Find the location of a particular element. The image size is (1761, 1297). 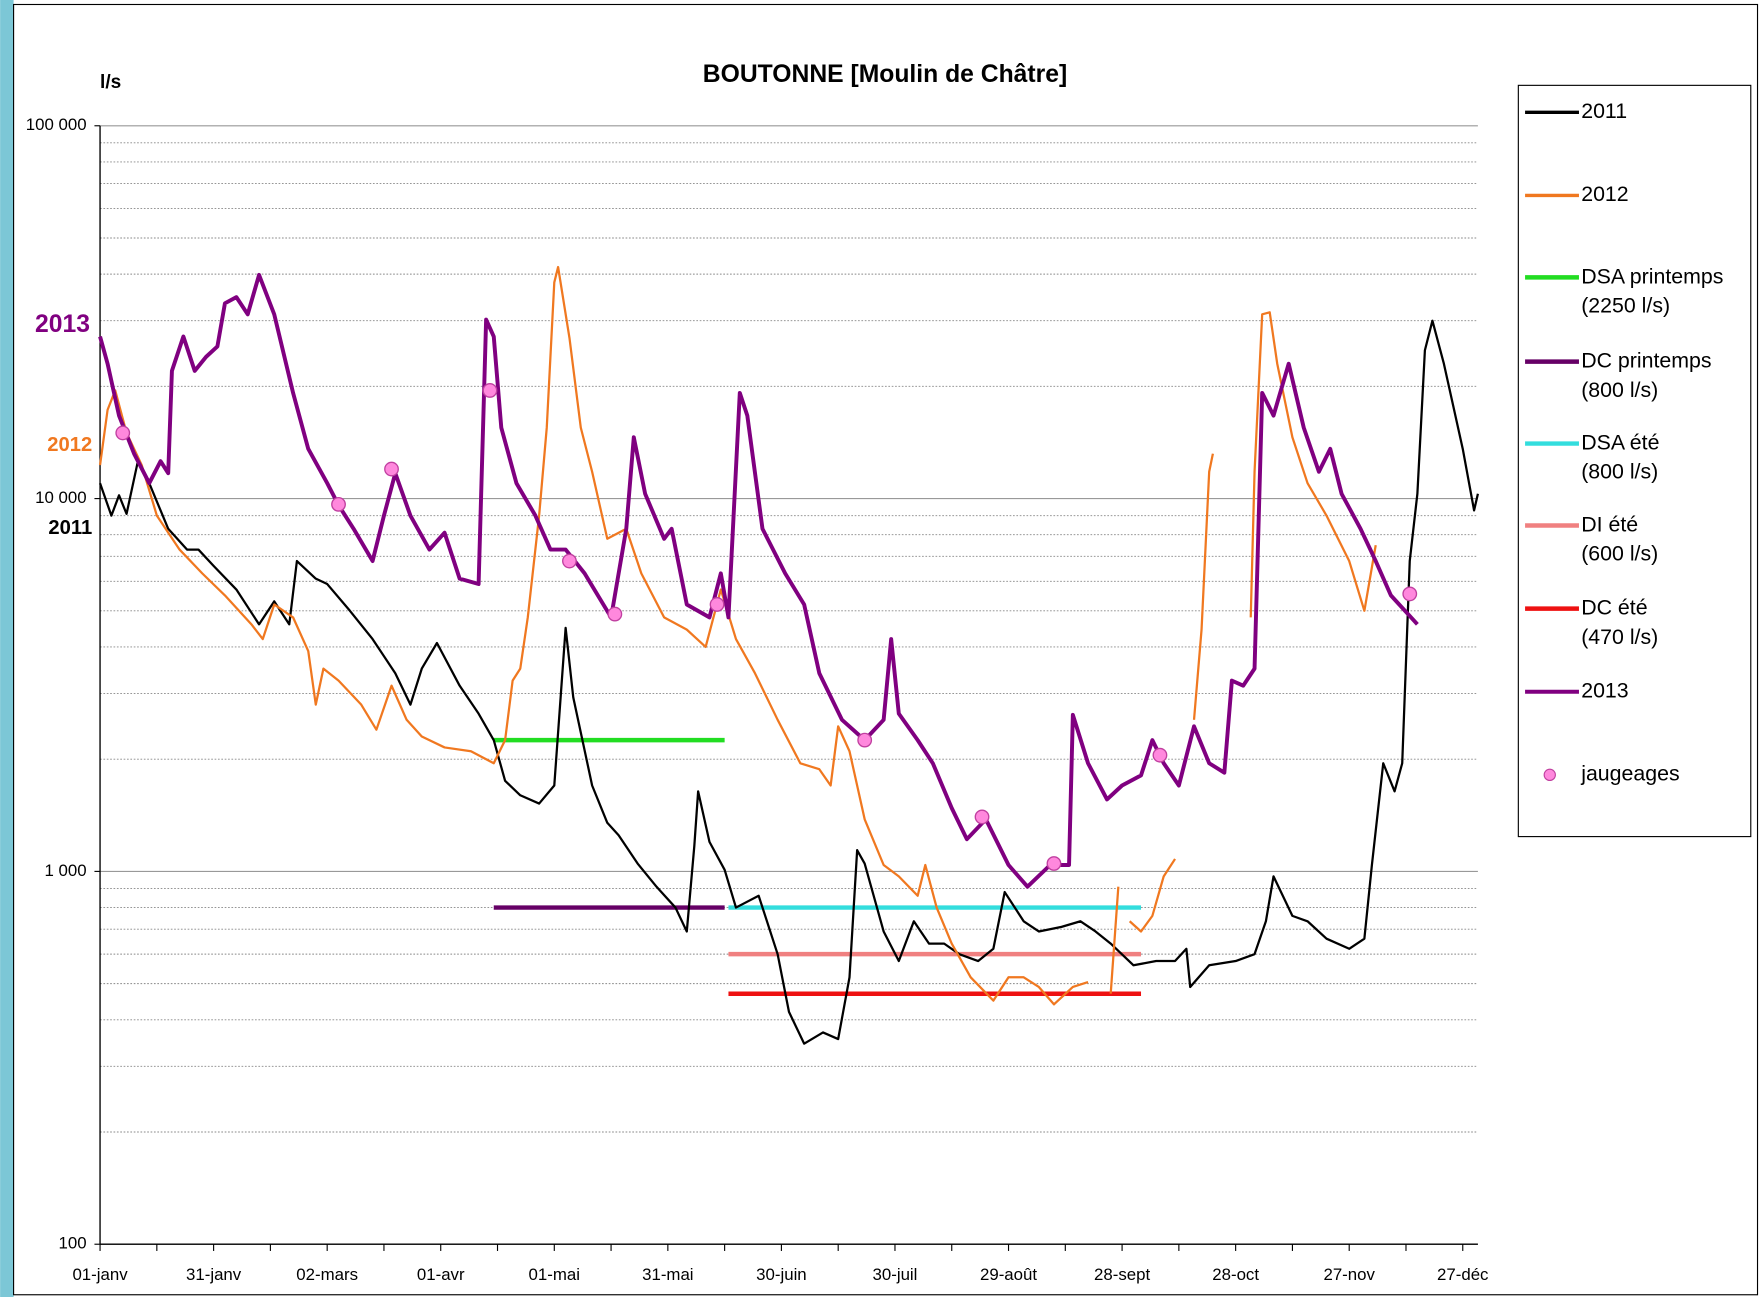

legend-label: 2012 is located at coordinates (1604, 194).